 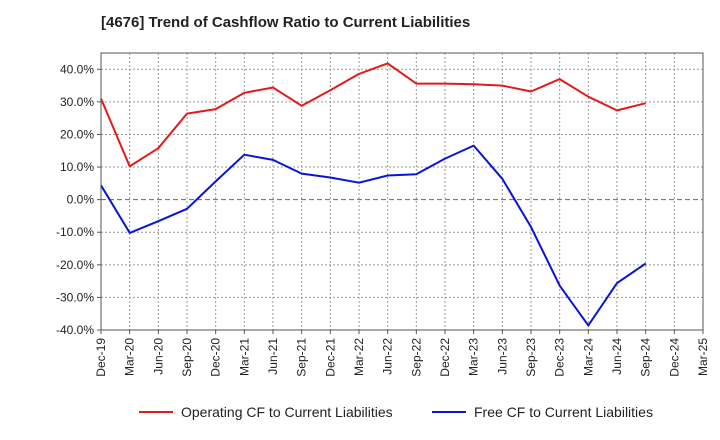 What do you see at coordinates (646, 357) in the screenshot?
I see `x-tick-label: Sep-24` at bounding box center [646, 357].